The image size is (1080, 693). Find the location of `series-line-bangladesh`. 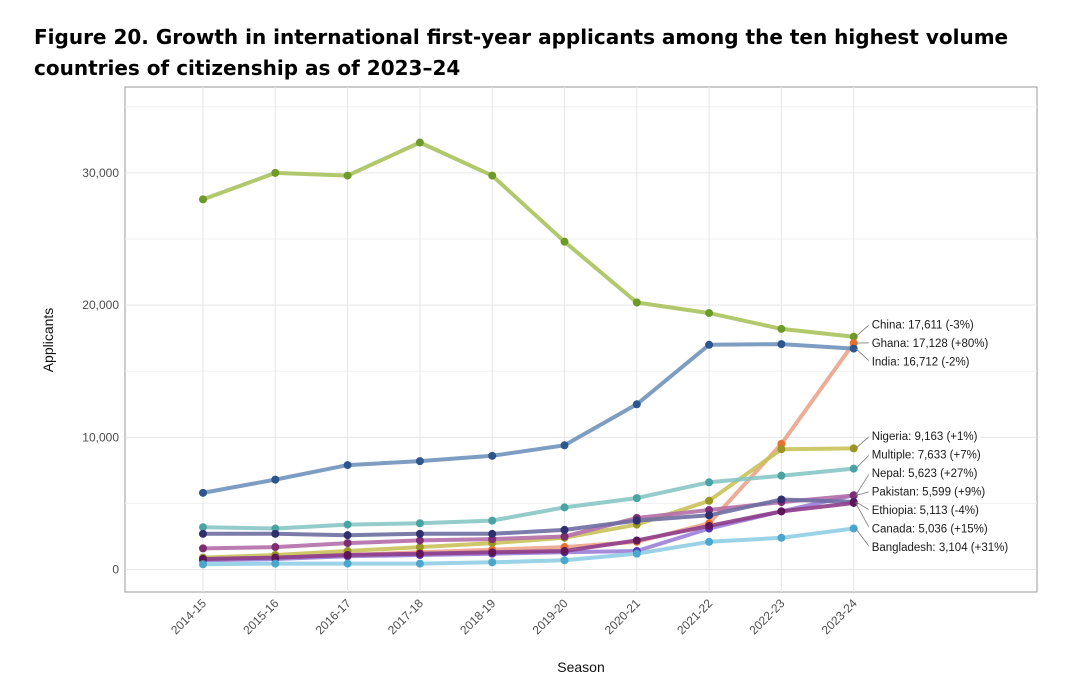

series-line-bangladesh is located at coordinates (528, 546).